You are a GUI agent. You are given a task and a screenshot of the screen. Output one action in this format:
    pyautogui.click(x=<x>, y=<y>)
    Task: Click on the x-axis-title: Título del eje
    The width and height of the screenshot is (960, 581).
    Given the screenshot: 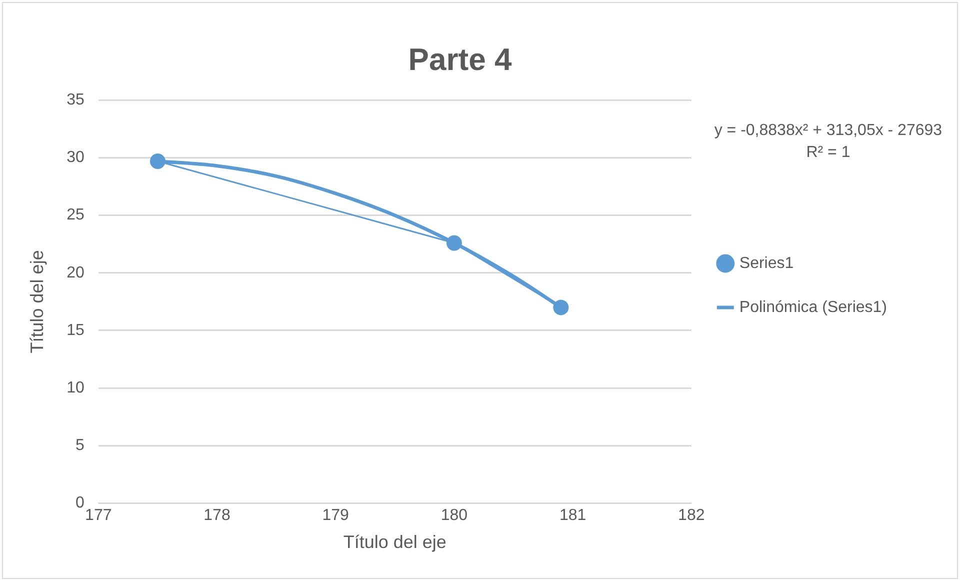 What is the action you would take?
    pyautogui.click(x=394, y=542)
    